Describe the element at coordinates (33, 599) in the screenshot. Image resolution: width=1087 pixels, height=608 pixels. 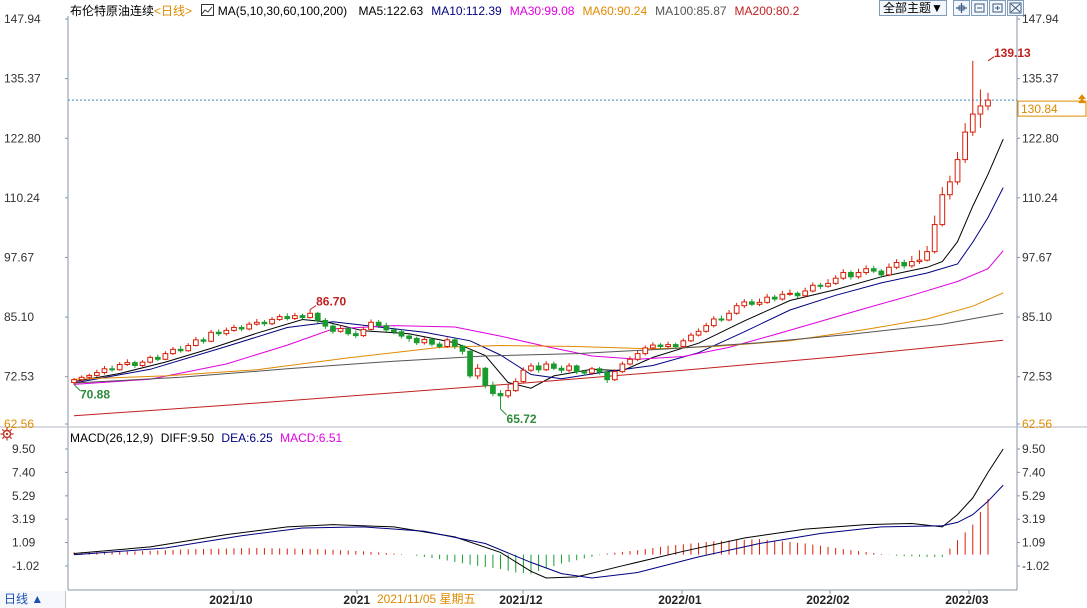
I see `period-toggle-button: 日线 ▲` at that location.